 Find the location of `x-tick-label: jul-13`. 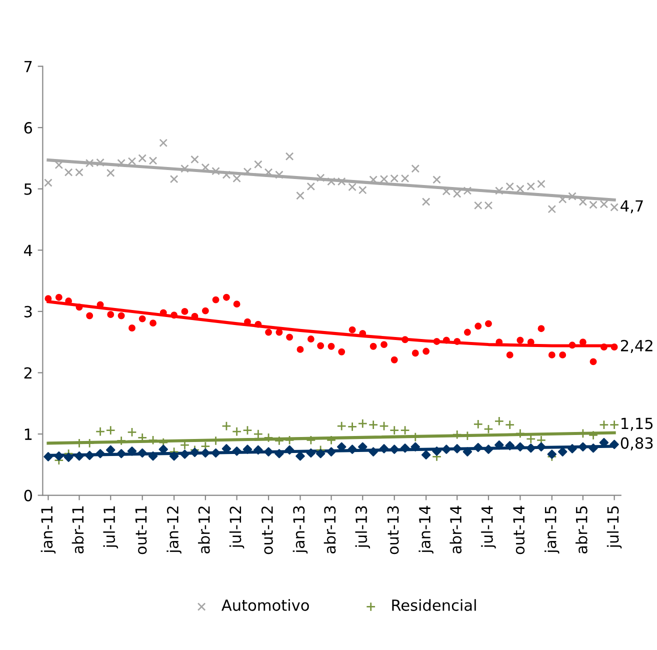

x-tick-label: jul-13 is located at coordinates (362, 527).